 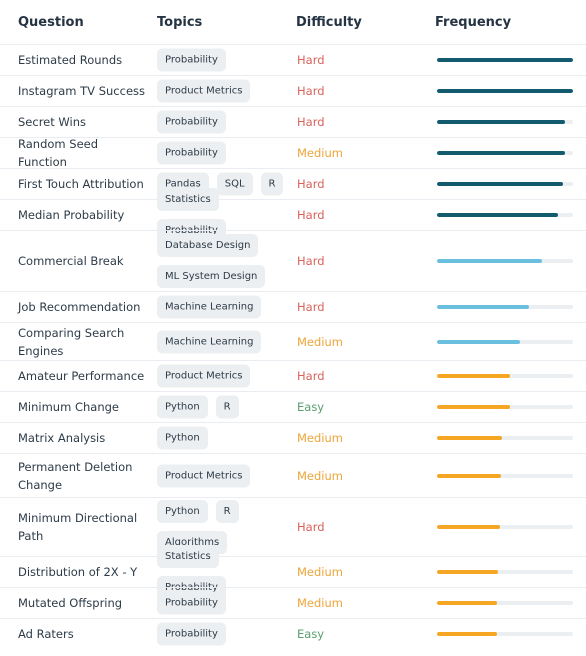 What do you see at coordinates (51, 22) in the screenshot?
I see `header-question: Question` at bounding box center [51, 22].